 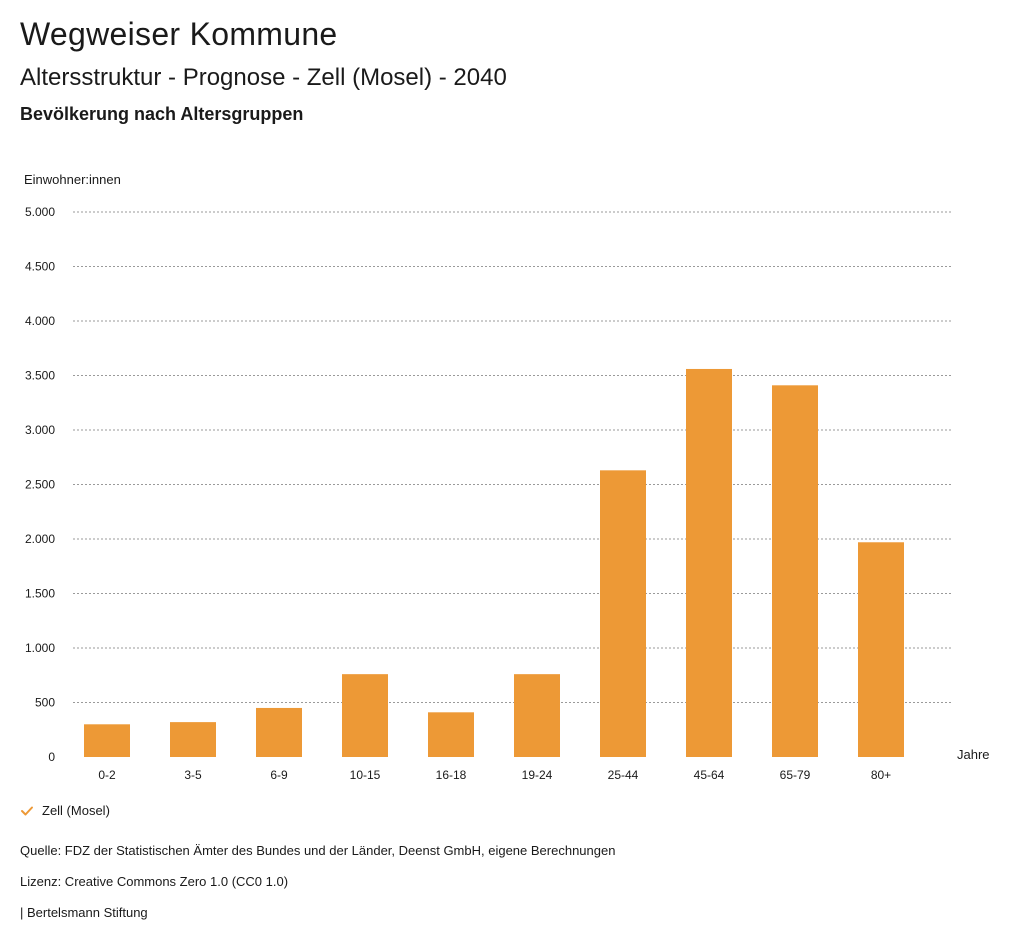 What do you see at coordinates (179, 34) in the screenshot?
I see `page-title: Wegweiser Kommune` at bounding box center [179, 34].